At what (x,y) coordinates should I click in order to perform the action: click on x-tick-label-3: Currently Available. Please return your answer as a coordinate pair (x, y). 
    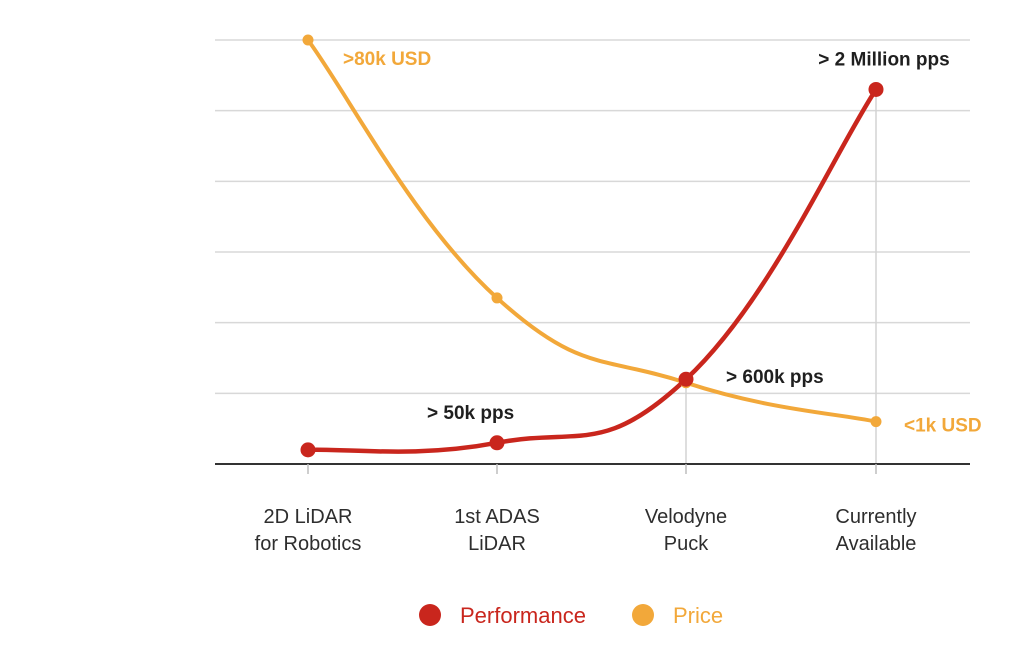
    Looking at the image, I should click on (875, 530).